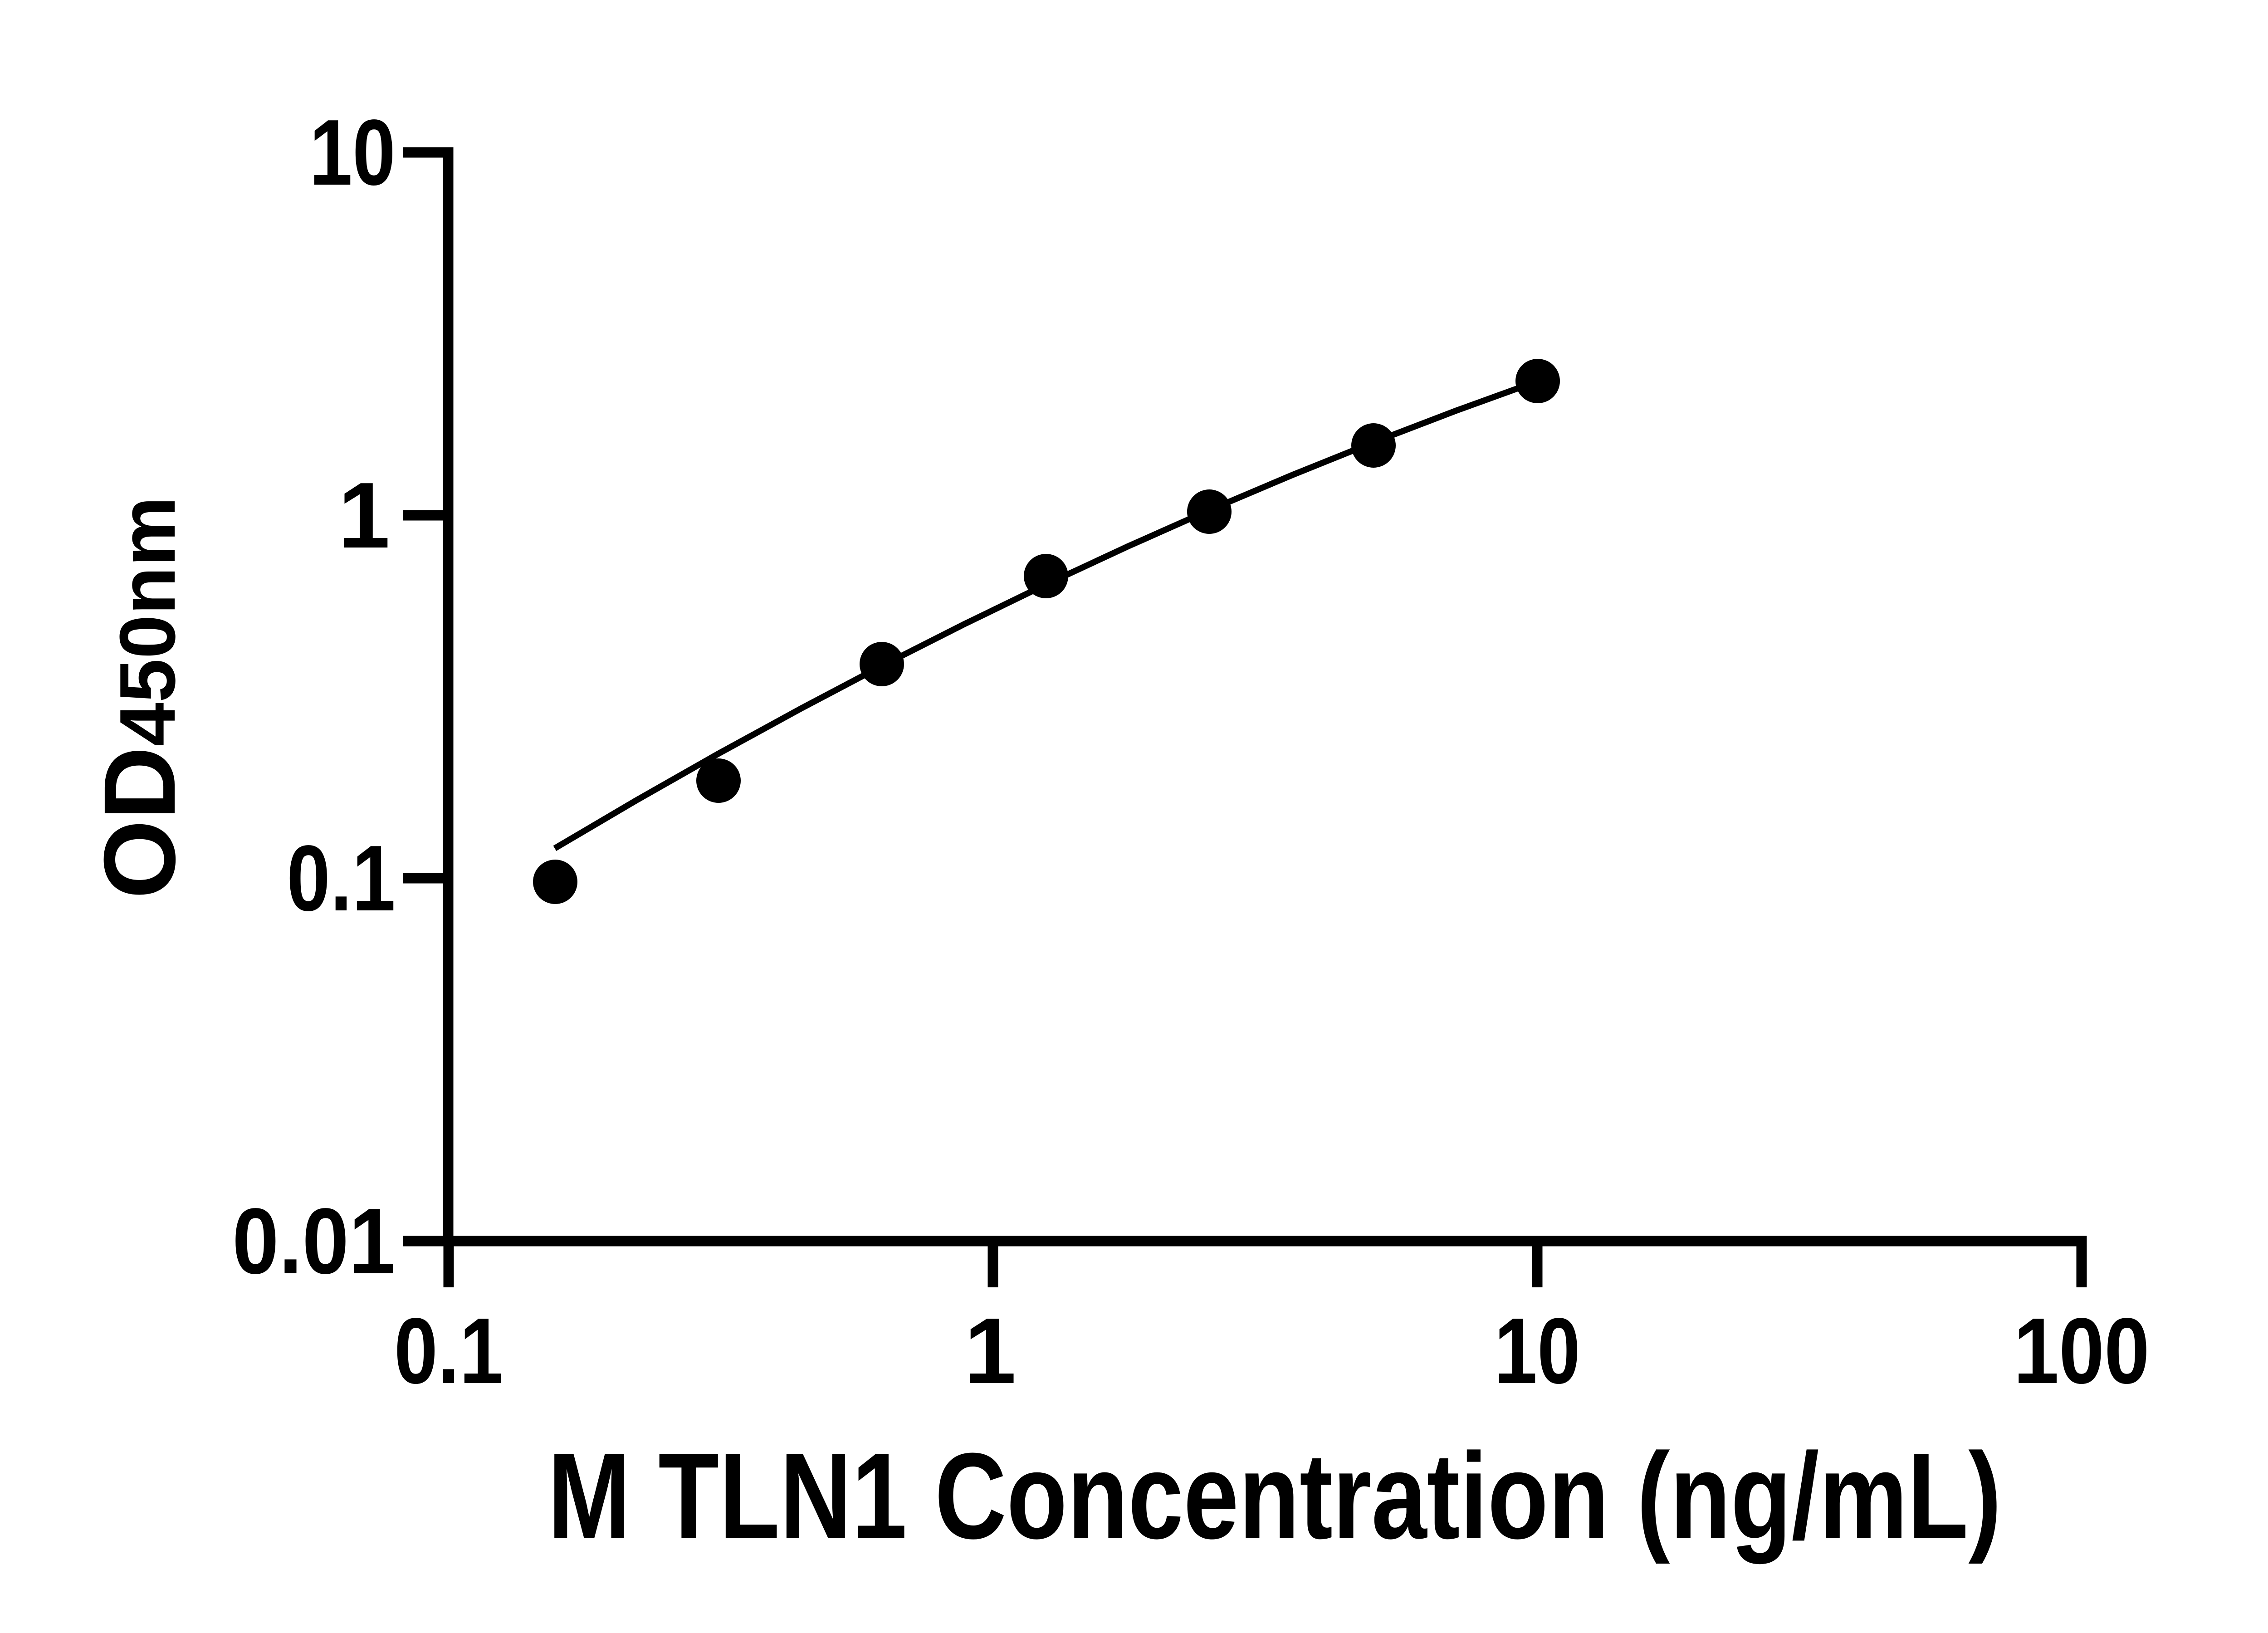 The height and width of the screenshot is (1633, 2268). Describe the element at coordinates (1275, 1496) in the screenshot. I see `svg-text: M TLN1 Concentration (ng/mL)` at that location.